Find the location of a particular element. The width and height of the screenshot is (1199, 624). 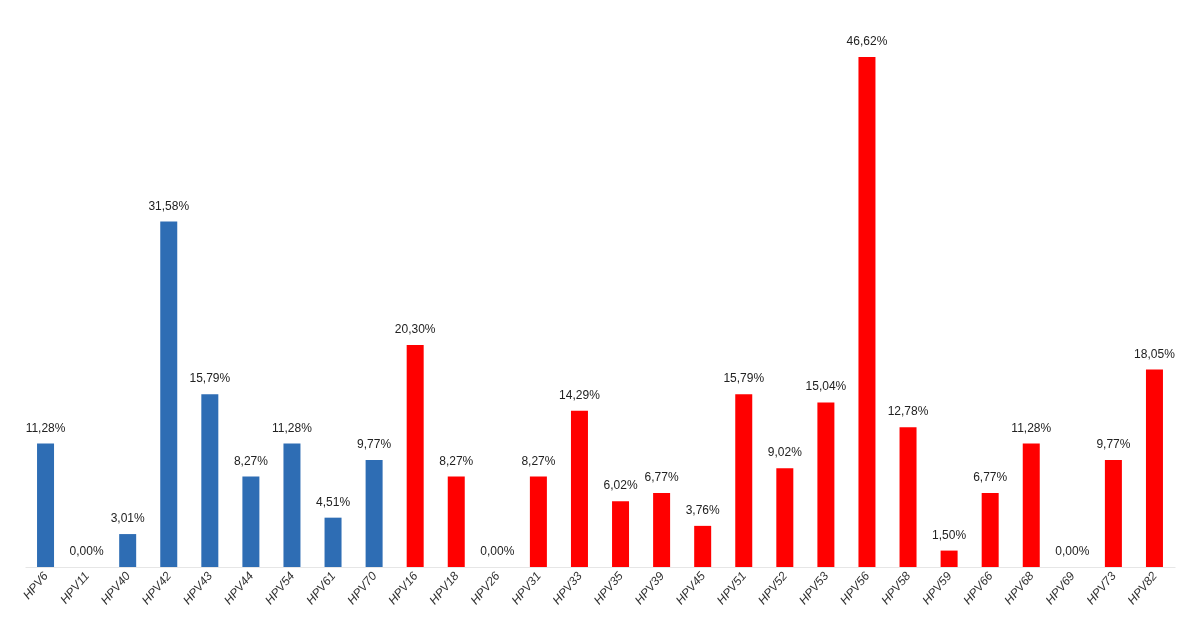

data-label: 3,76% is located at coordinates (703, 509).